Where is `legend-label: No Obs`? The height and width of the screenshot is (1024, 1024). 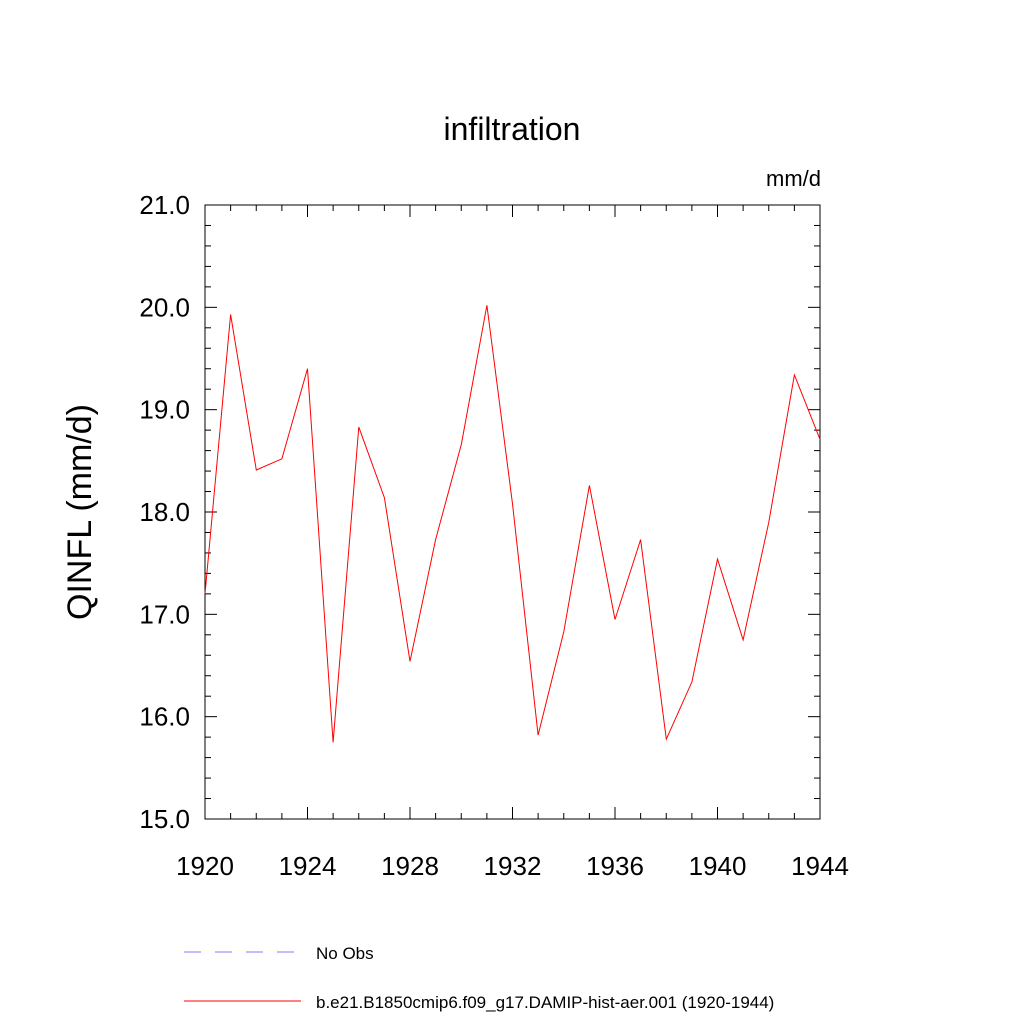 legend-label: No Obs is located at coordinates (345, 953).